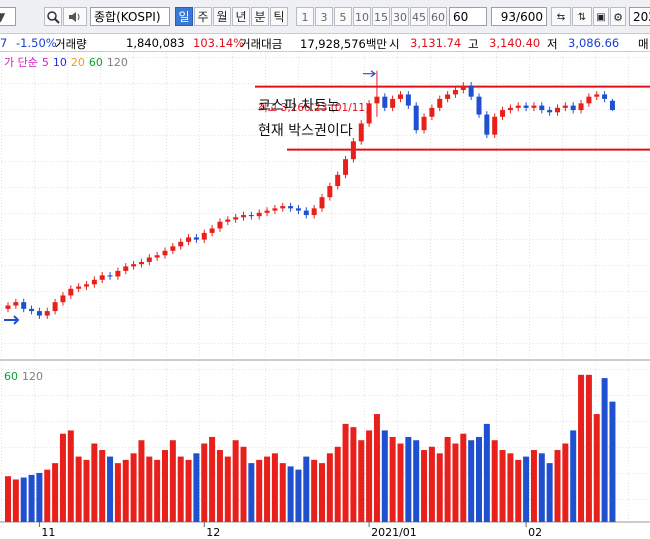  What do you see at coordinates (305, 16) in the screenshot?
I see `toolbar-button: 1` at bounding box center [305, 16].